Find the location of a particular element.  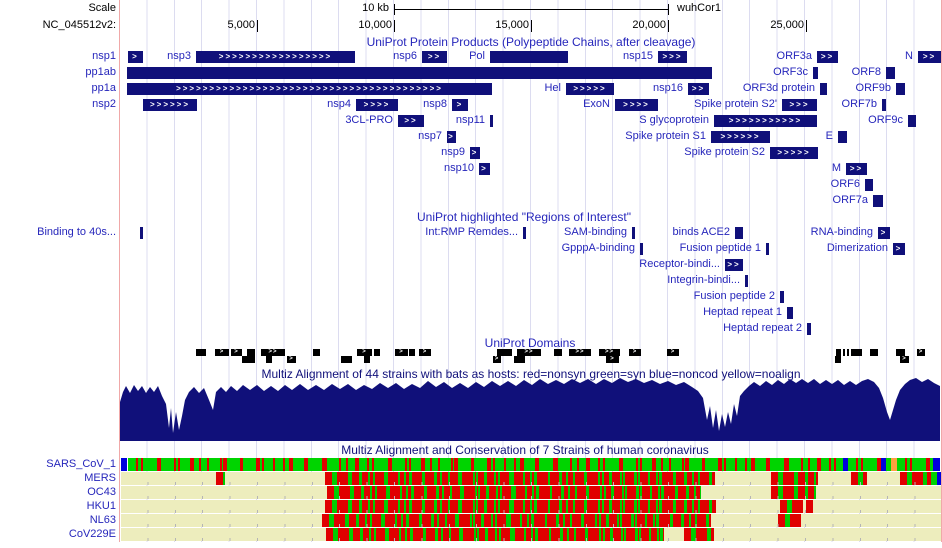

feature-label-n: N is located at coordinates (909, 56).